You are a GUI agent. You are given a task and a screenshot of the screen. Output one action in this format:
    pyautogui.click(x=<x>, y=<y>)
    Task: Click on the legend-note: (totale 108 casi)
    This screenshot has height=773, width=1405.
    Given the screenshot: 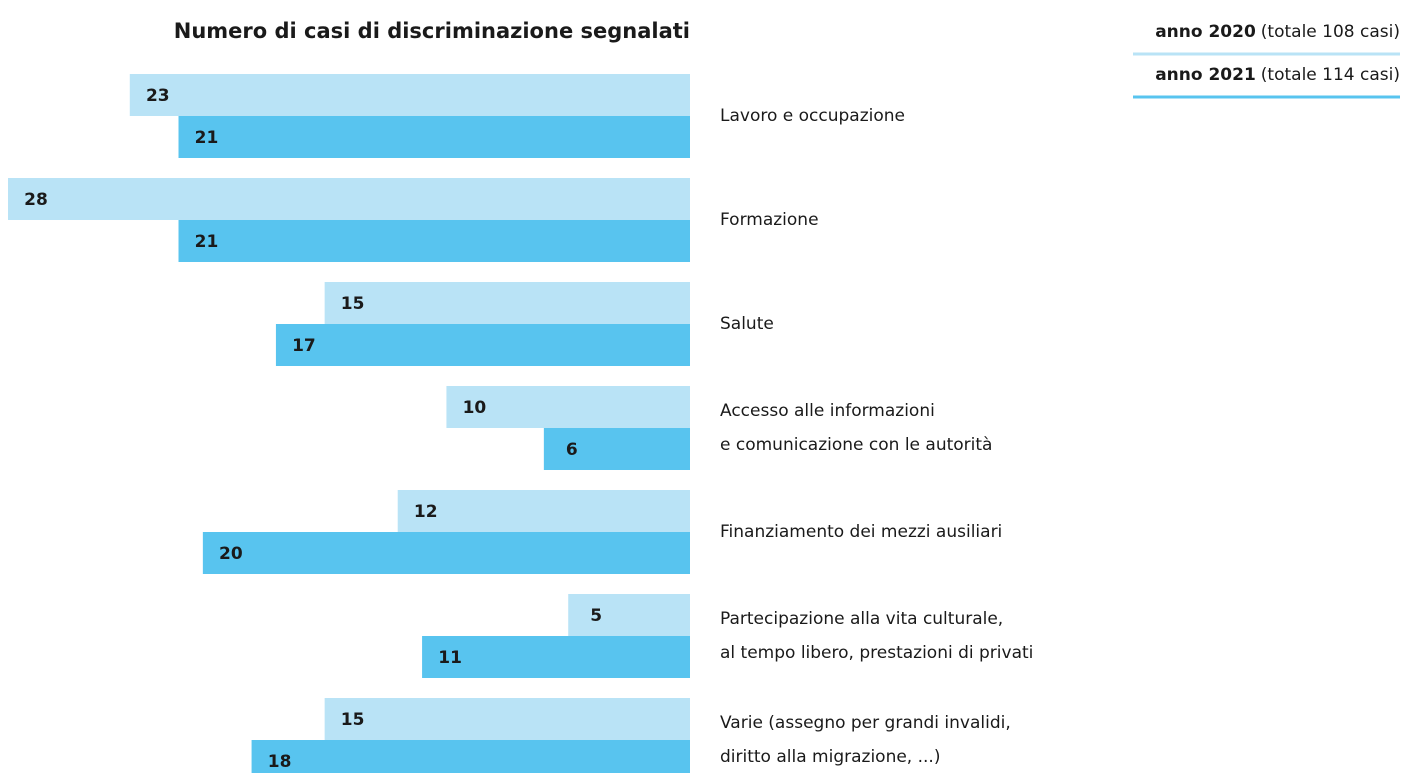 What is the action you would take?
    pyautogui.click(x=1330, y=32)
    